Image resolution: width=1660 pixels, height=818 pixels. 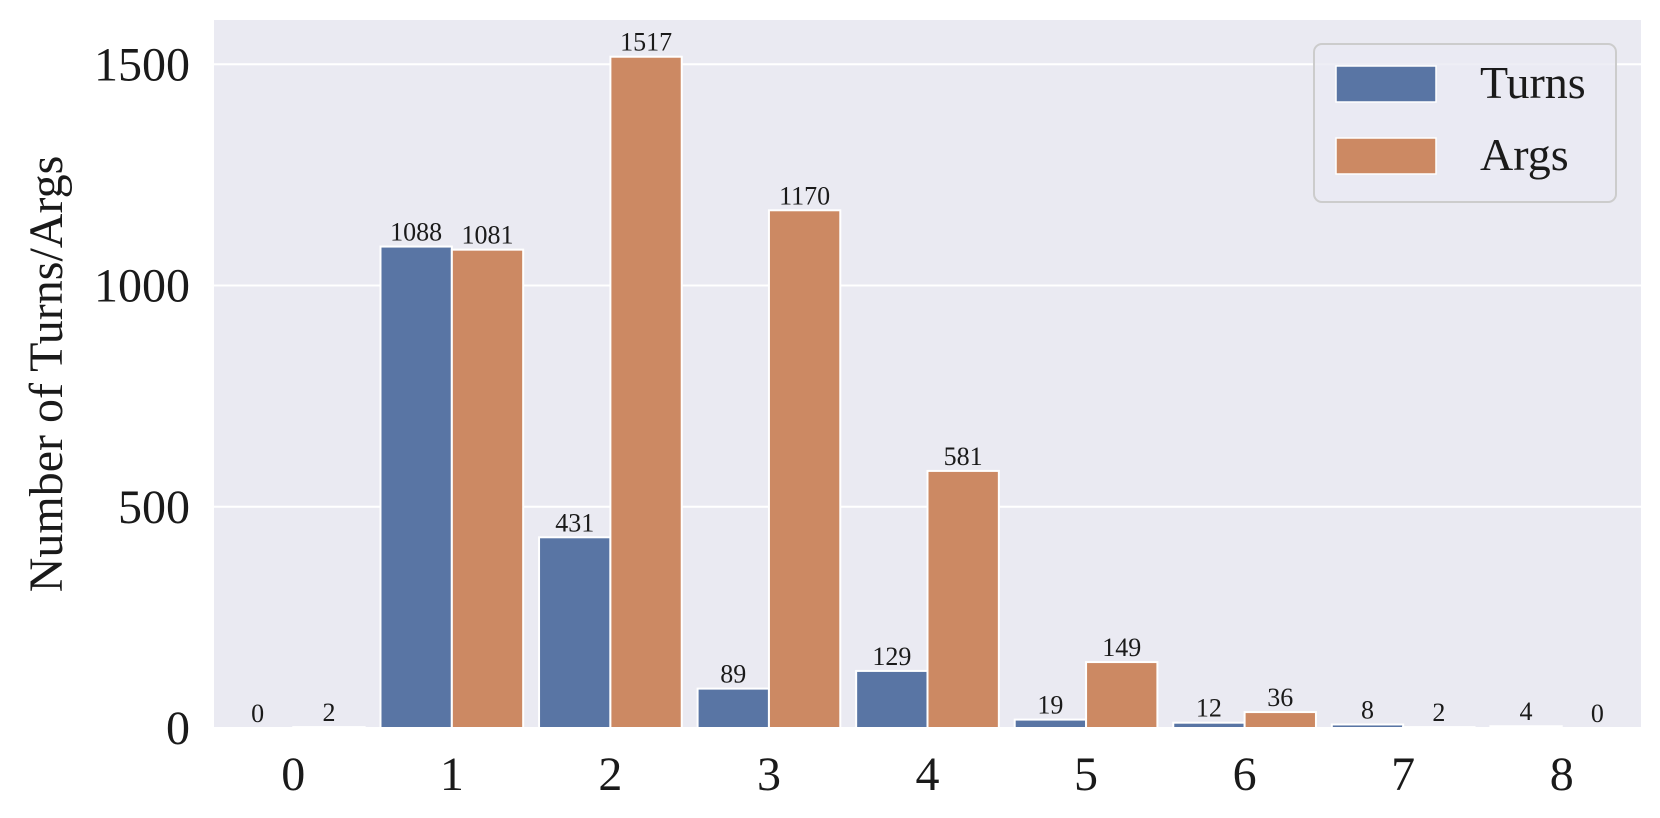 I want to click on bar-value-label: 431, so click(x=574, y=522).